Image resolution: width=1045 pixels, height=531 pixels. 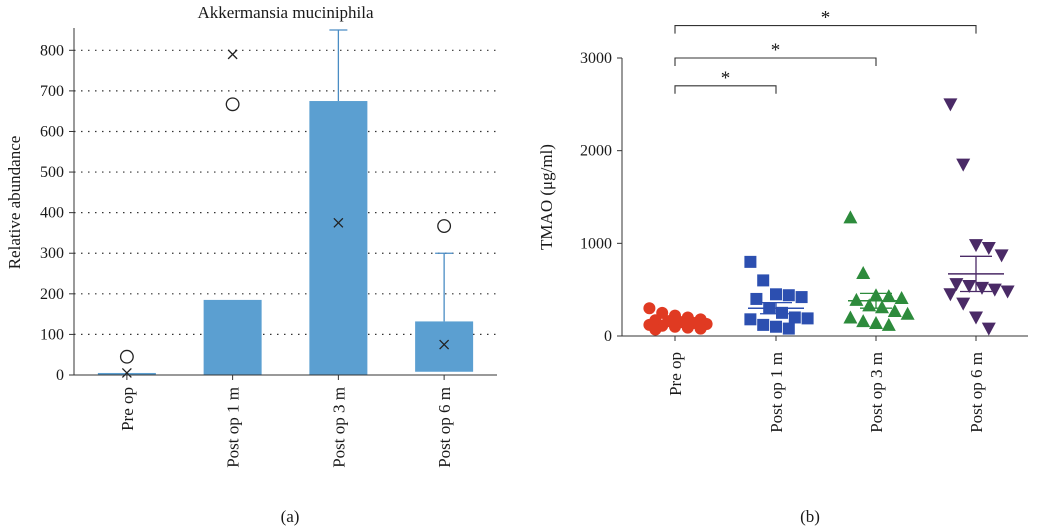 What do you see at coordinates (52, 91) in the screenshot?
I see `y-tick-label: 700` at bounding box center [52, 91].